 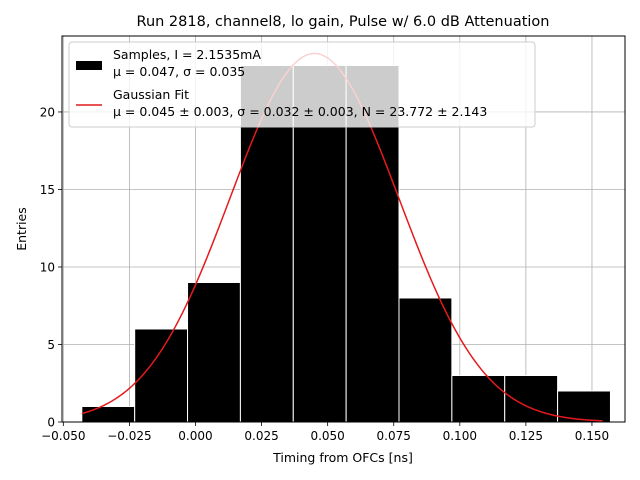 I want to click on legend-box, so click(x=302, y=84).